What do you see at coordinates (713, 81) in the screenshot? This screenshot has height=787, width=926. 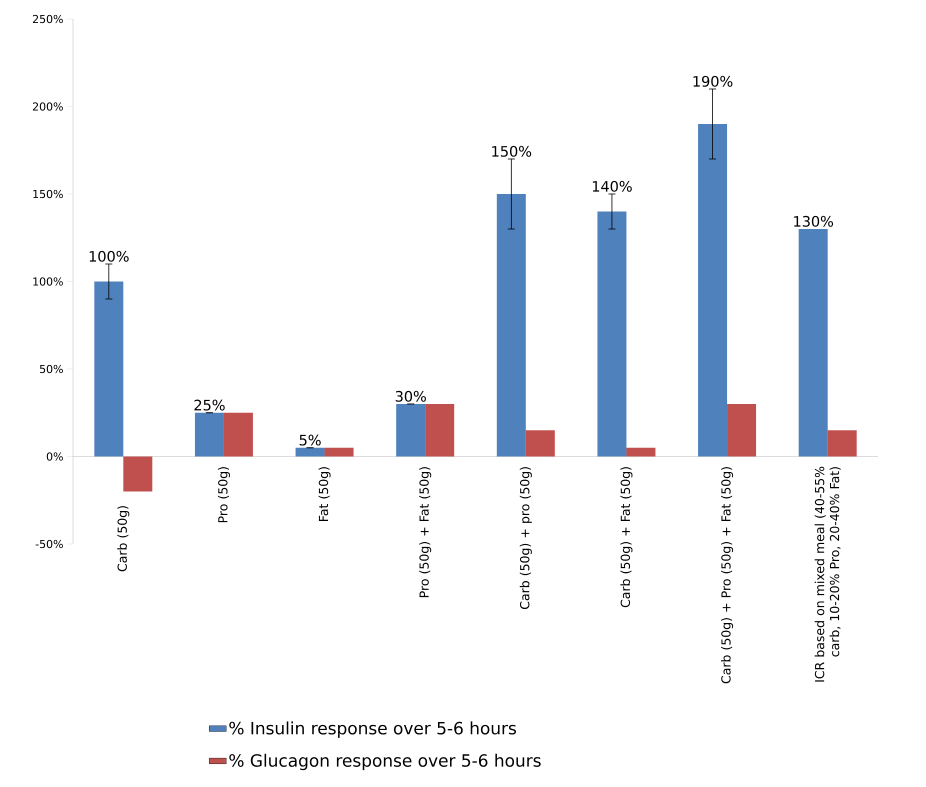 I see `data-label: 190%` at bounding box center [713, 81].